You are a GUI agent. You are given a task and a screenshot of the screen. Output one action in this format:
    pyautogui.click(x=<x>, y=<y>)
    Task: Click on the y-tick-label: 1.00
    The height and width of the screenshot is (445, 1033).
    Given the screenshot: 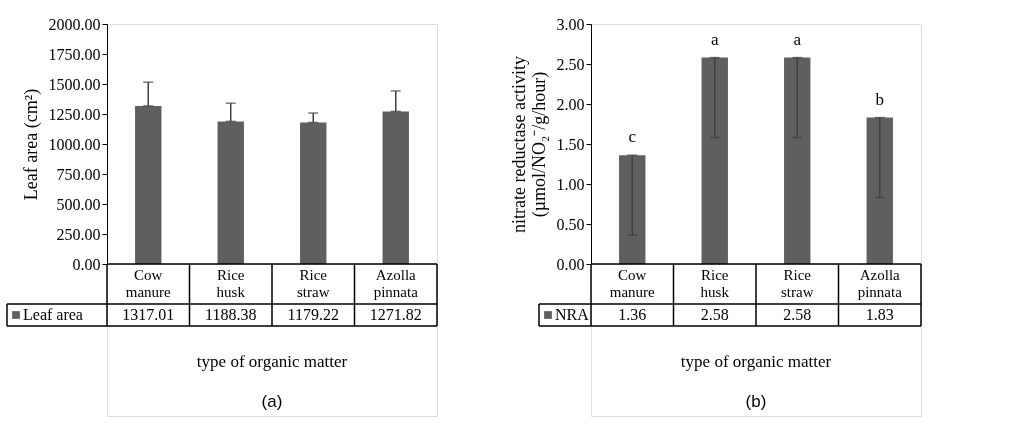 What is the action you would take?
    pyautogui.click(x=570, y=184)
    